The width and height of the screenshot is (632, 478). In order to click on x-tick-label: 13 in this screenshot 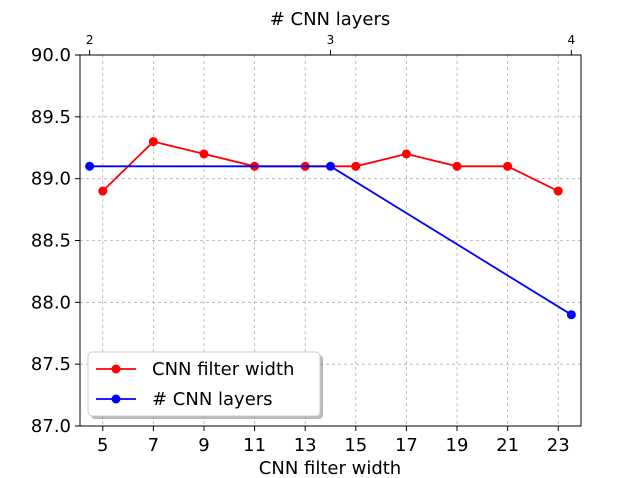, I will do `click(305, 445)`.